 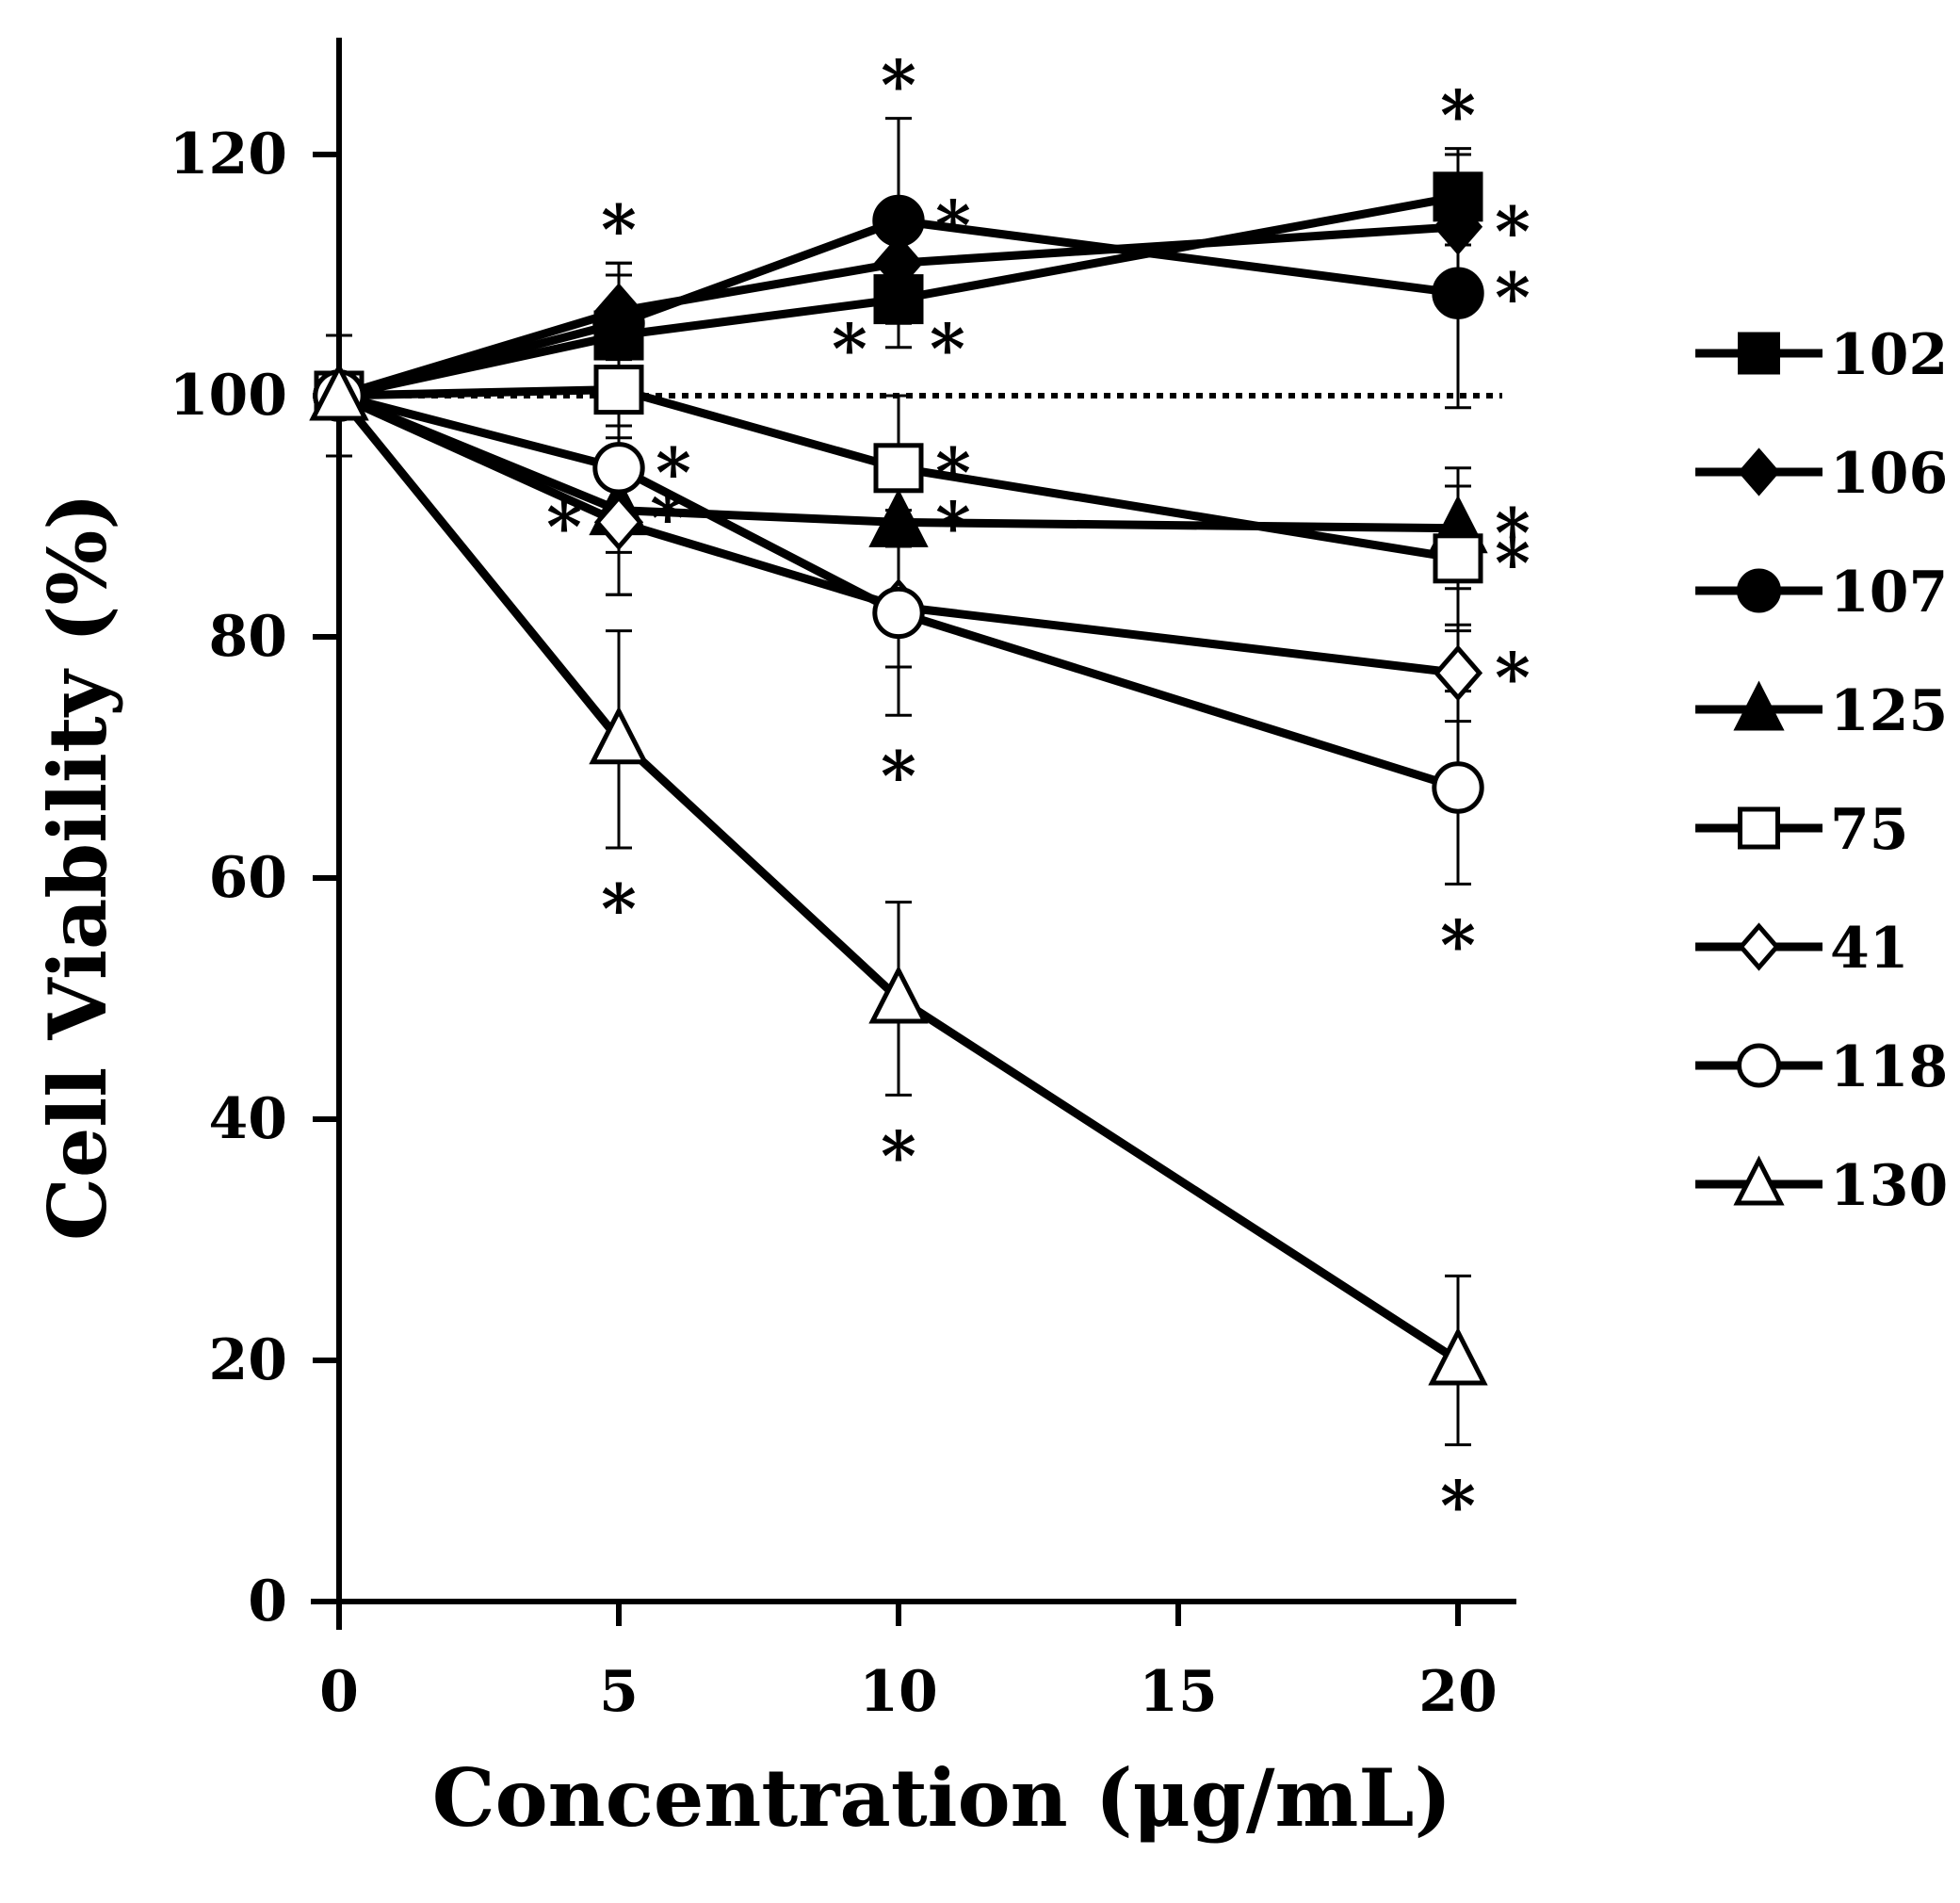 What do you see at coordinates (339, 1692) in the screenshot?
I see `x-tick-label: 0` at bounding box center [339, 1692].